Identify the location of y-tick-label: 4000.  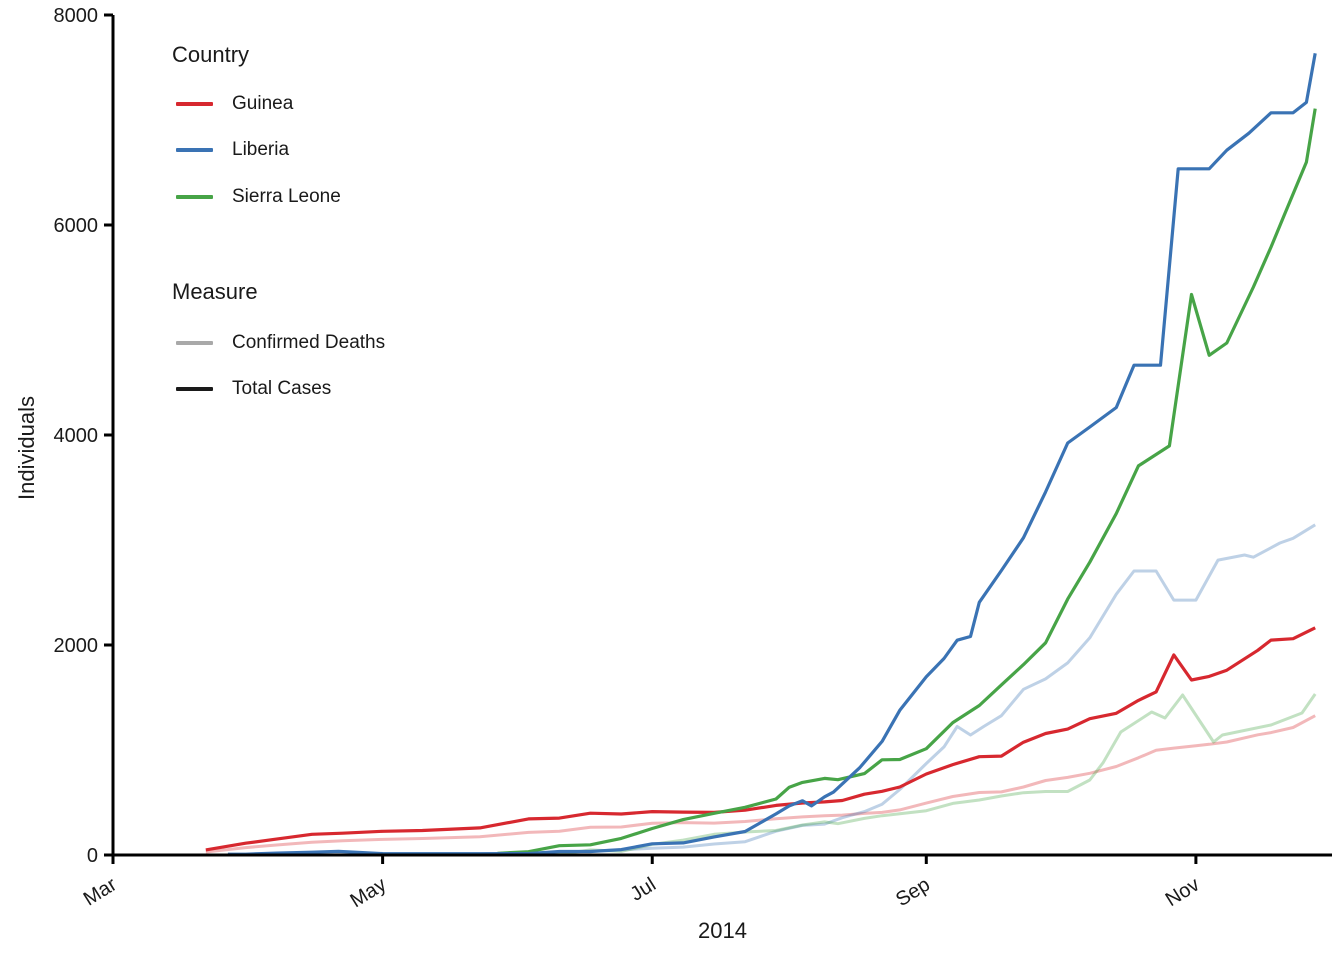
(76, 436).